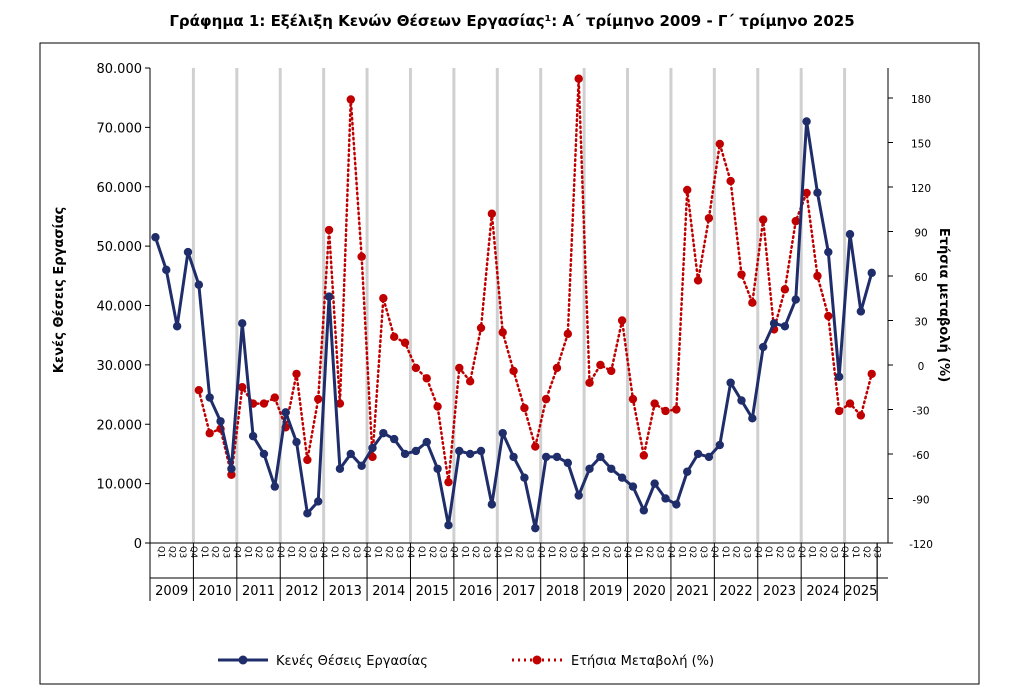 This screenshot has height=694, width=1024. What do you see at coordinates (920, 501) in the screenshot?
I see `right-y-tick-label: -90` at bounding box center [920, 501].